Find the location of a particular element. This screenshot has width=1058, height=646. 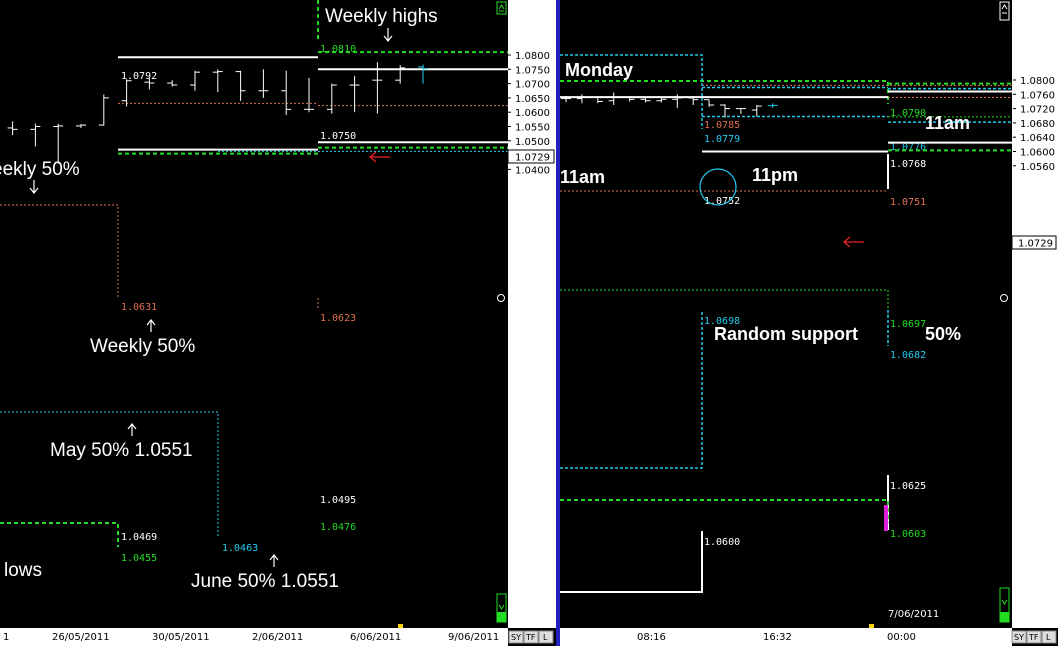

highlight-circle is located at coordinates (718, 187).